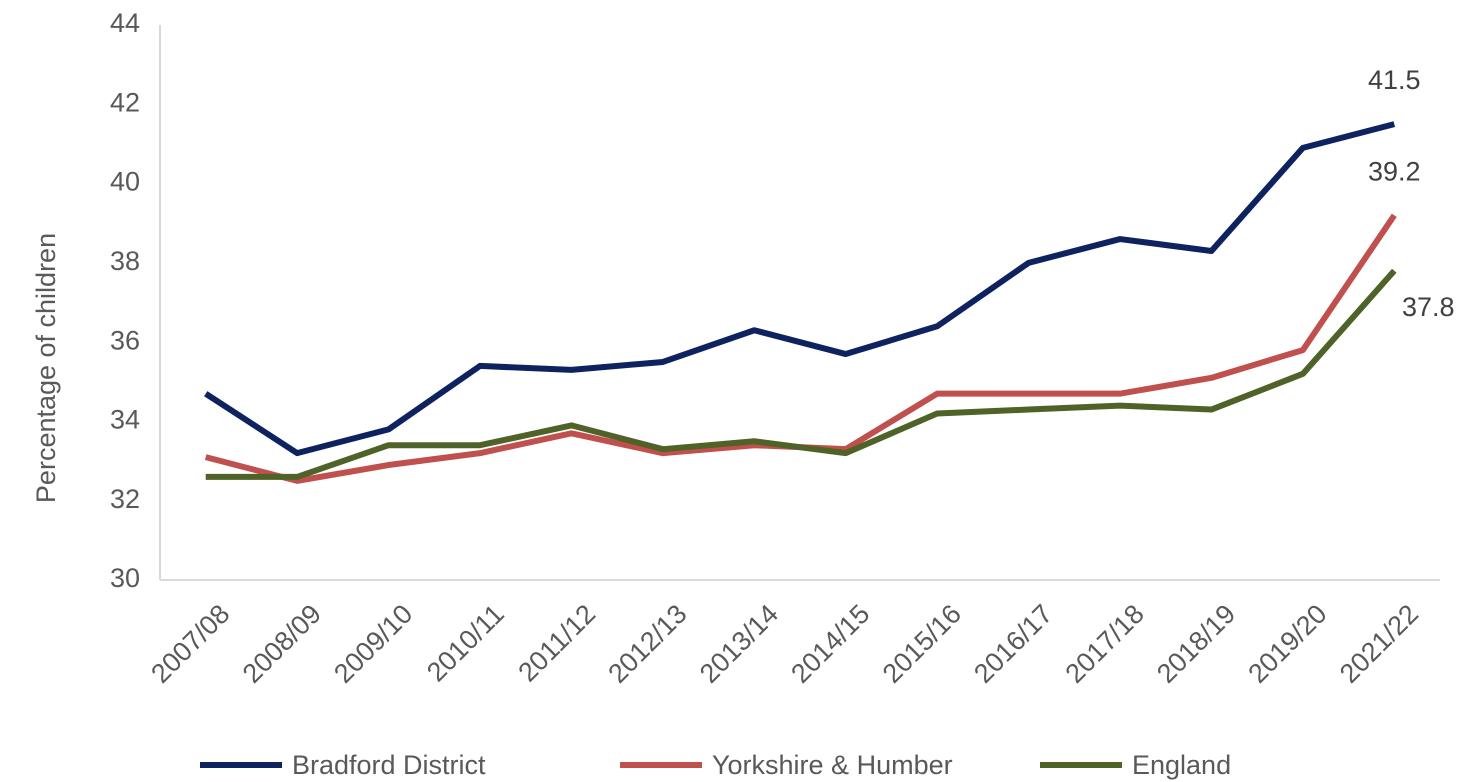 Image resolution: width=1468 pixels, height=782 pixels. I want to click on x-tick-label: 2013/14, so click(739, 644).